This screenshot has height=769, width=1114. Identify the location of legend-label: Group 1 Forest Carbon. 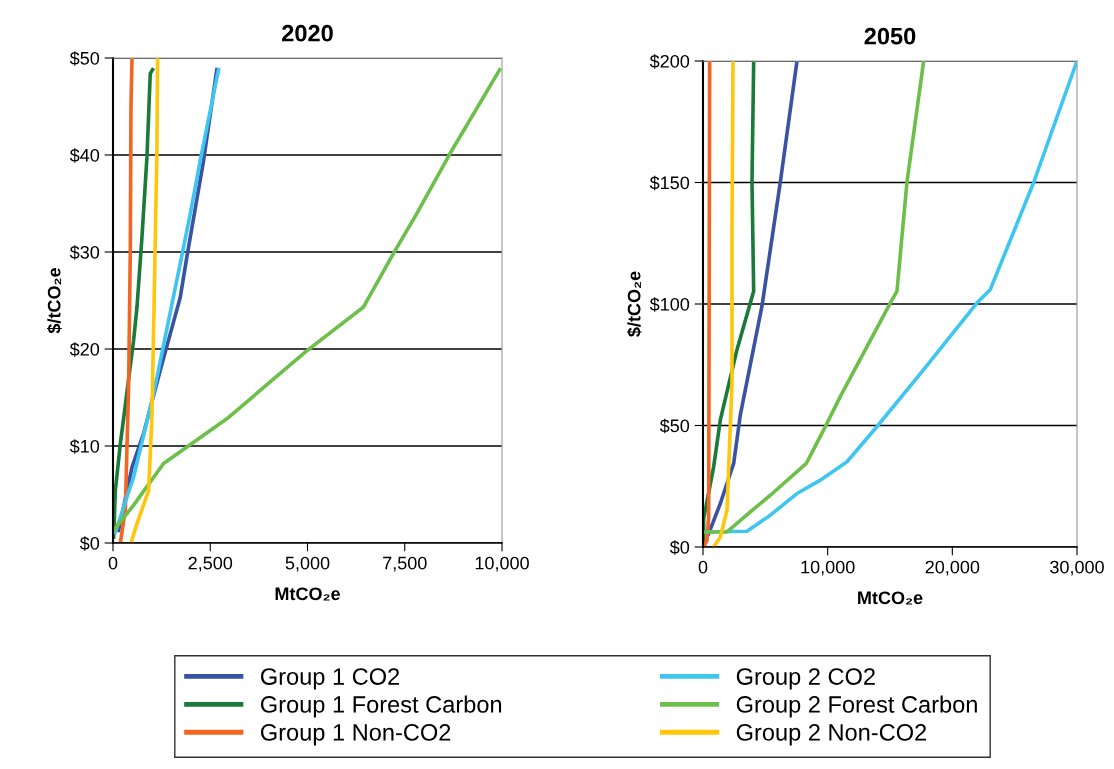
(381, 706).